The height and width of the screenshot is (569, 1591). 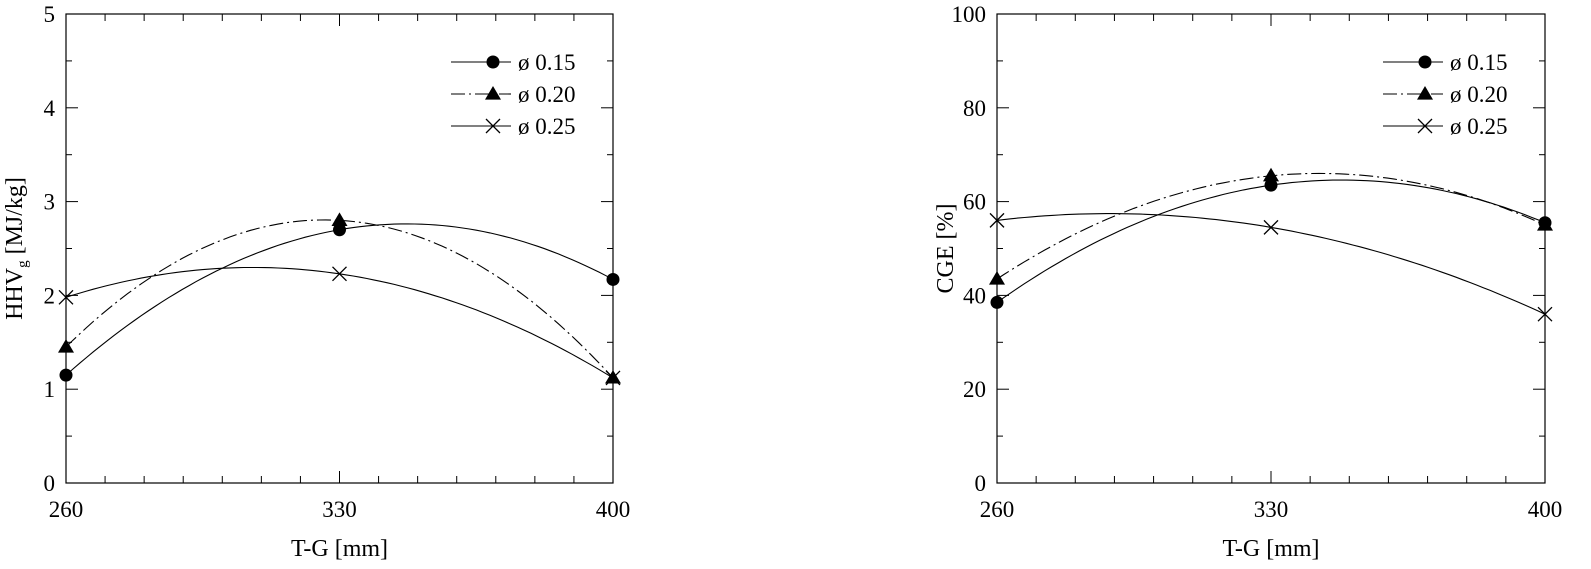 What do you see at coordinates (15, 218) in the screenshot?
I see `y-axis-label-unit: [MJ/kg]` at bounding box center [15, 218].